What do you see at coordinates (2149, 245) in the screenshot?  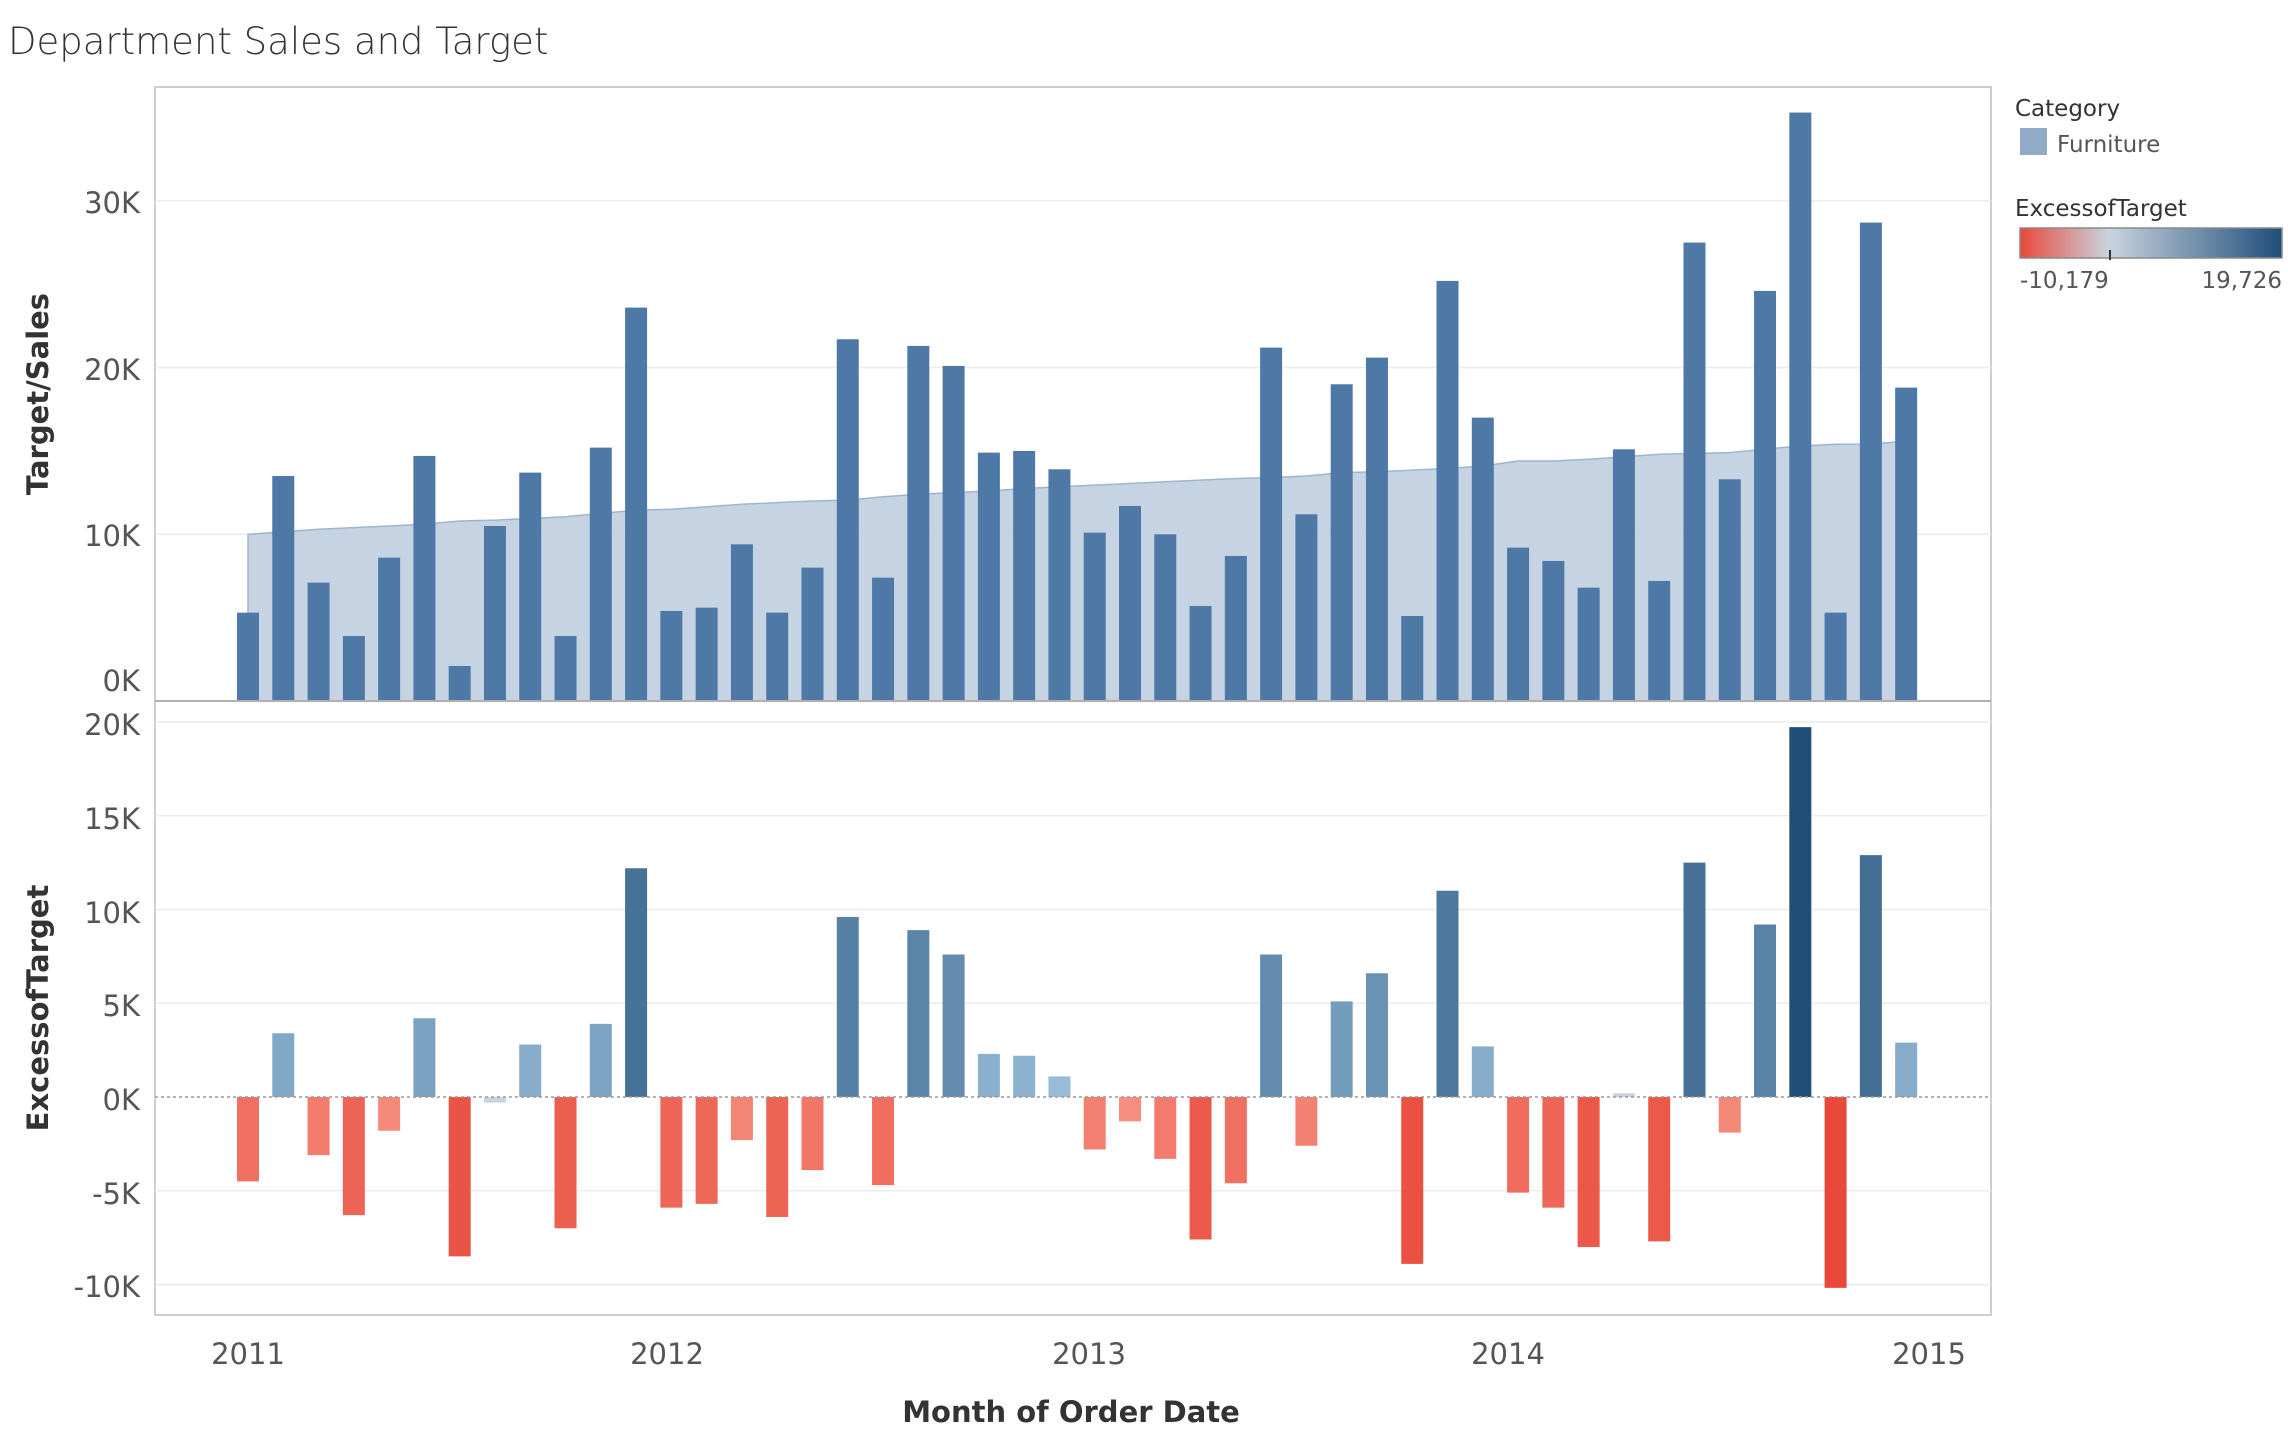 I see `excess-color-legend: ExcessofTarget -10,179 19,726` at bounding box center [2149, 245].